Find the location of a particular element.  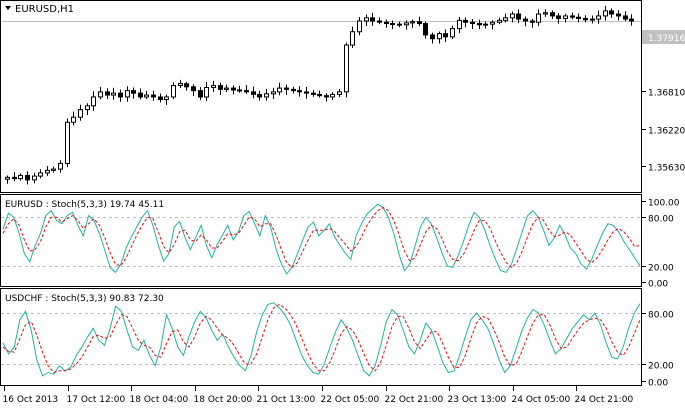

last-price-box is located at coordinates (663, 37).